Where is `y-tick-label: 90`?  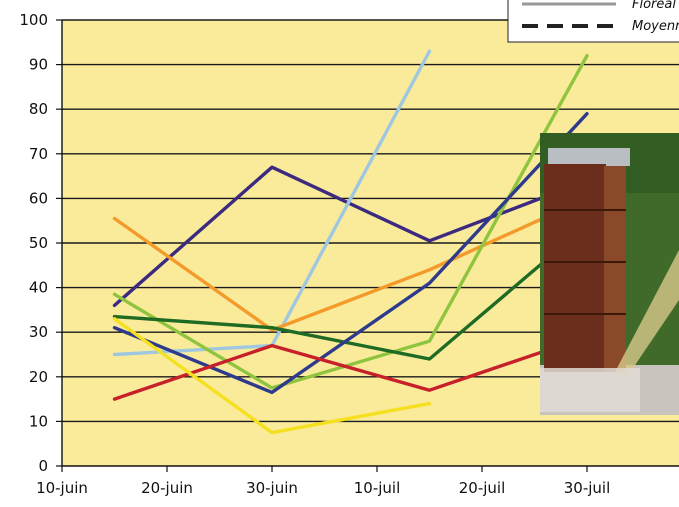
y-tick-label: 90 is located at coordinates (38, 65).